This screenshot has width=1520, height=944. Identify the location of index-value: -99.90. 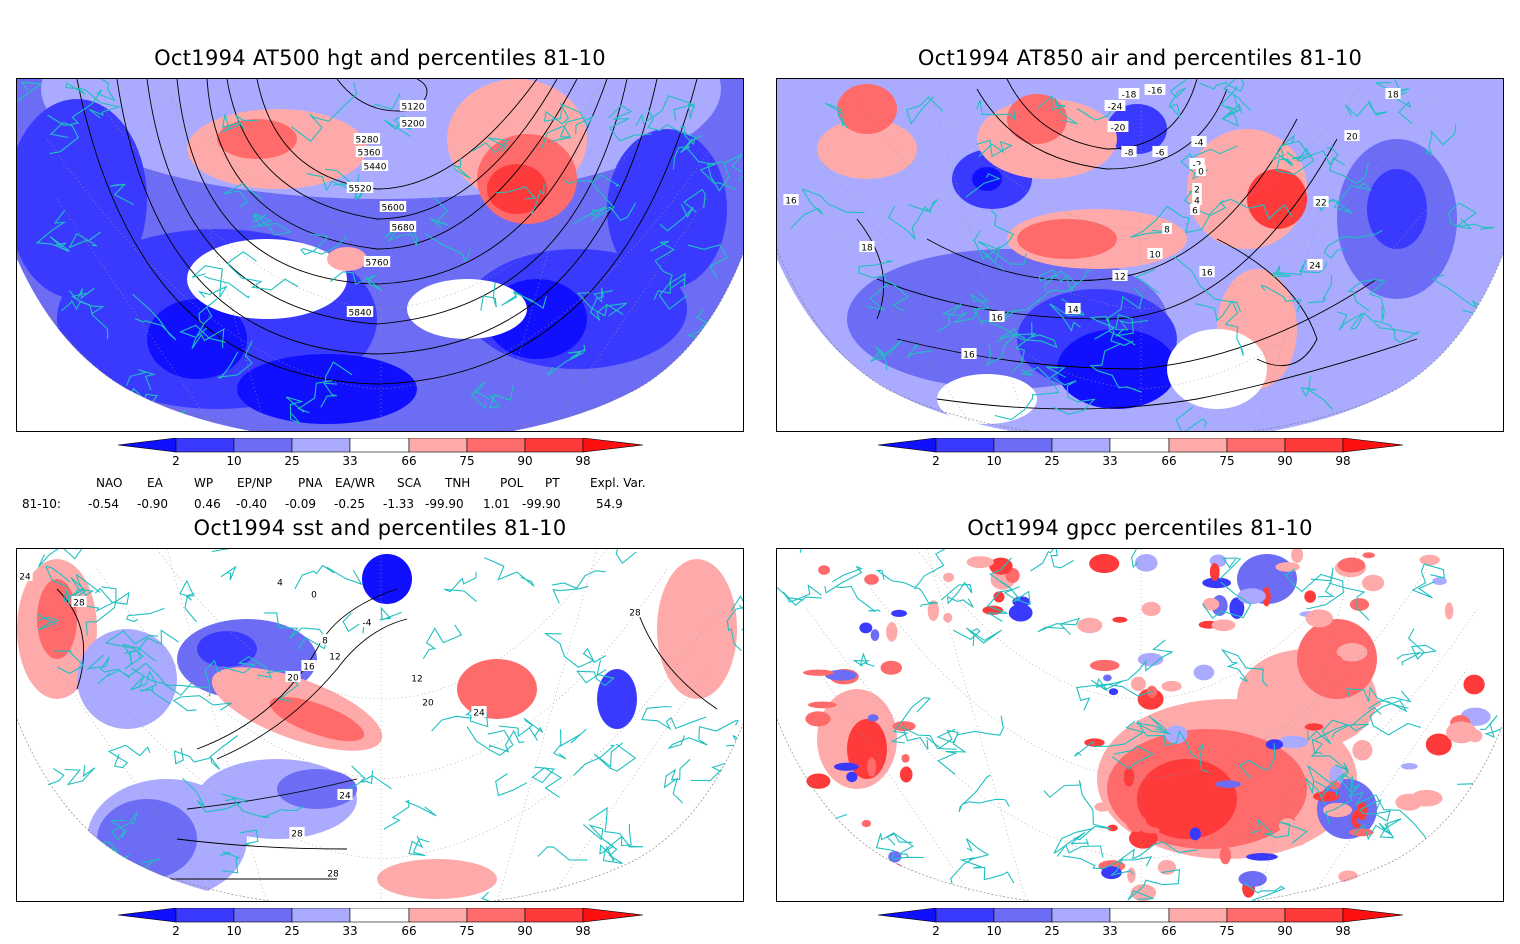
(541, 504).